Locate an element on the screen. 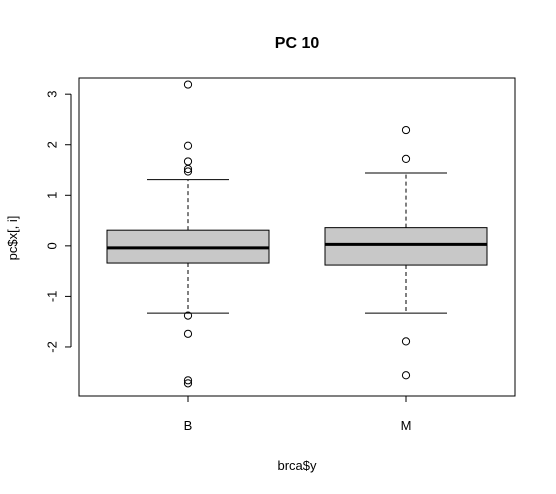 Image resolution: width=556 pixels, height=494 pixels. iqr-box is located at coordinates (406, 246).